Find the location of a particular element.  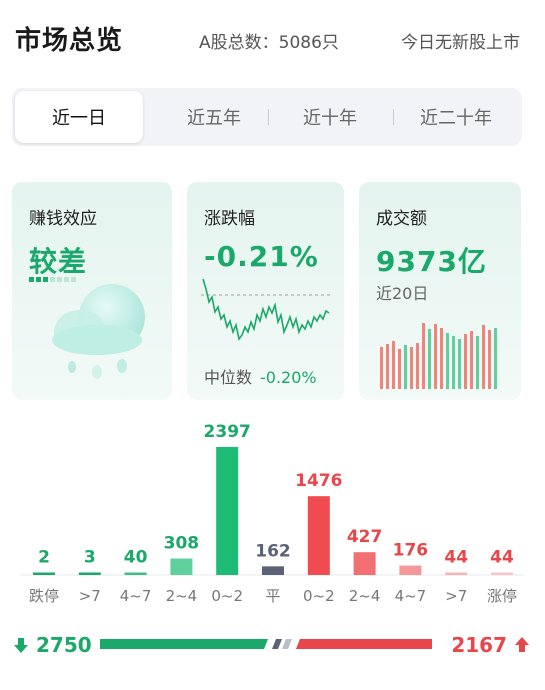

page-title: 市场总览 is located at coordinates (69, 41).